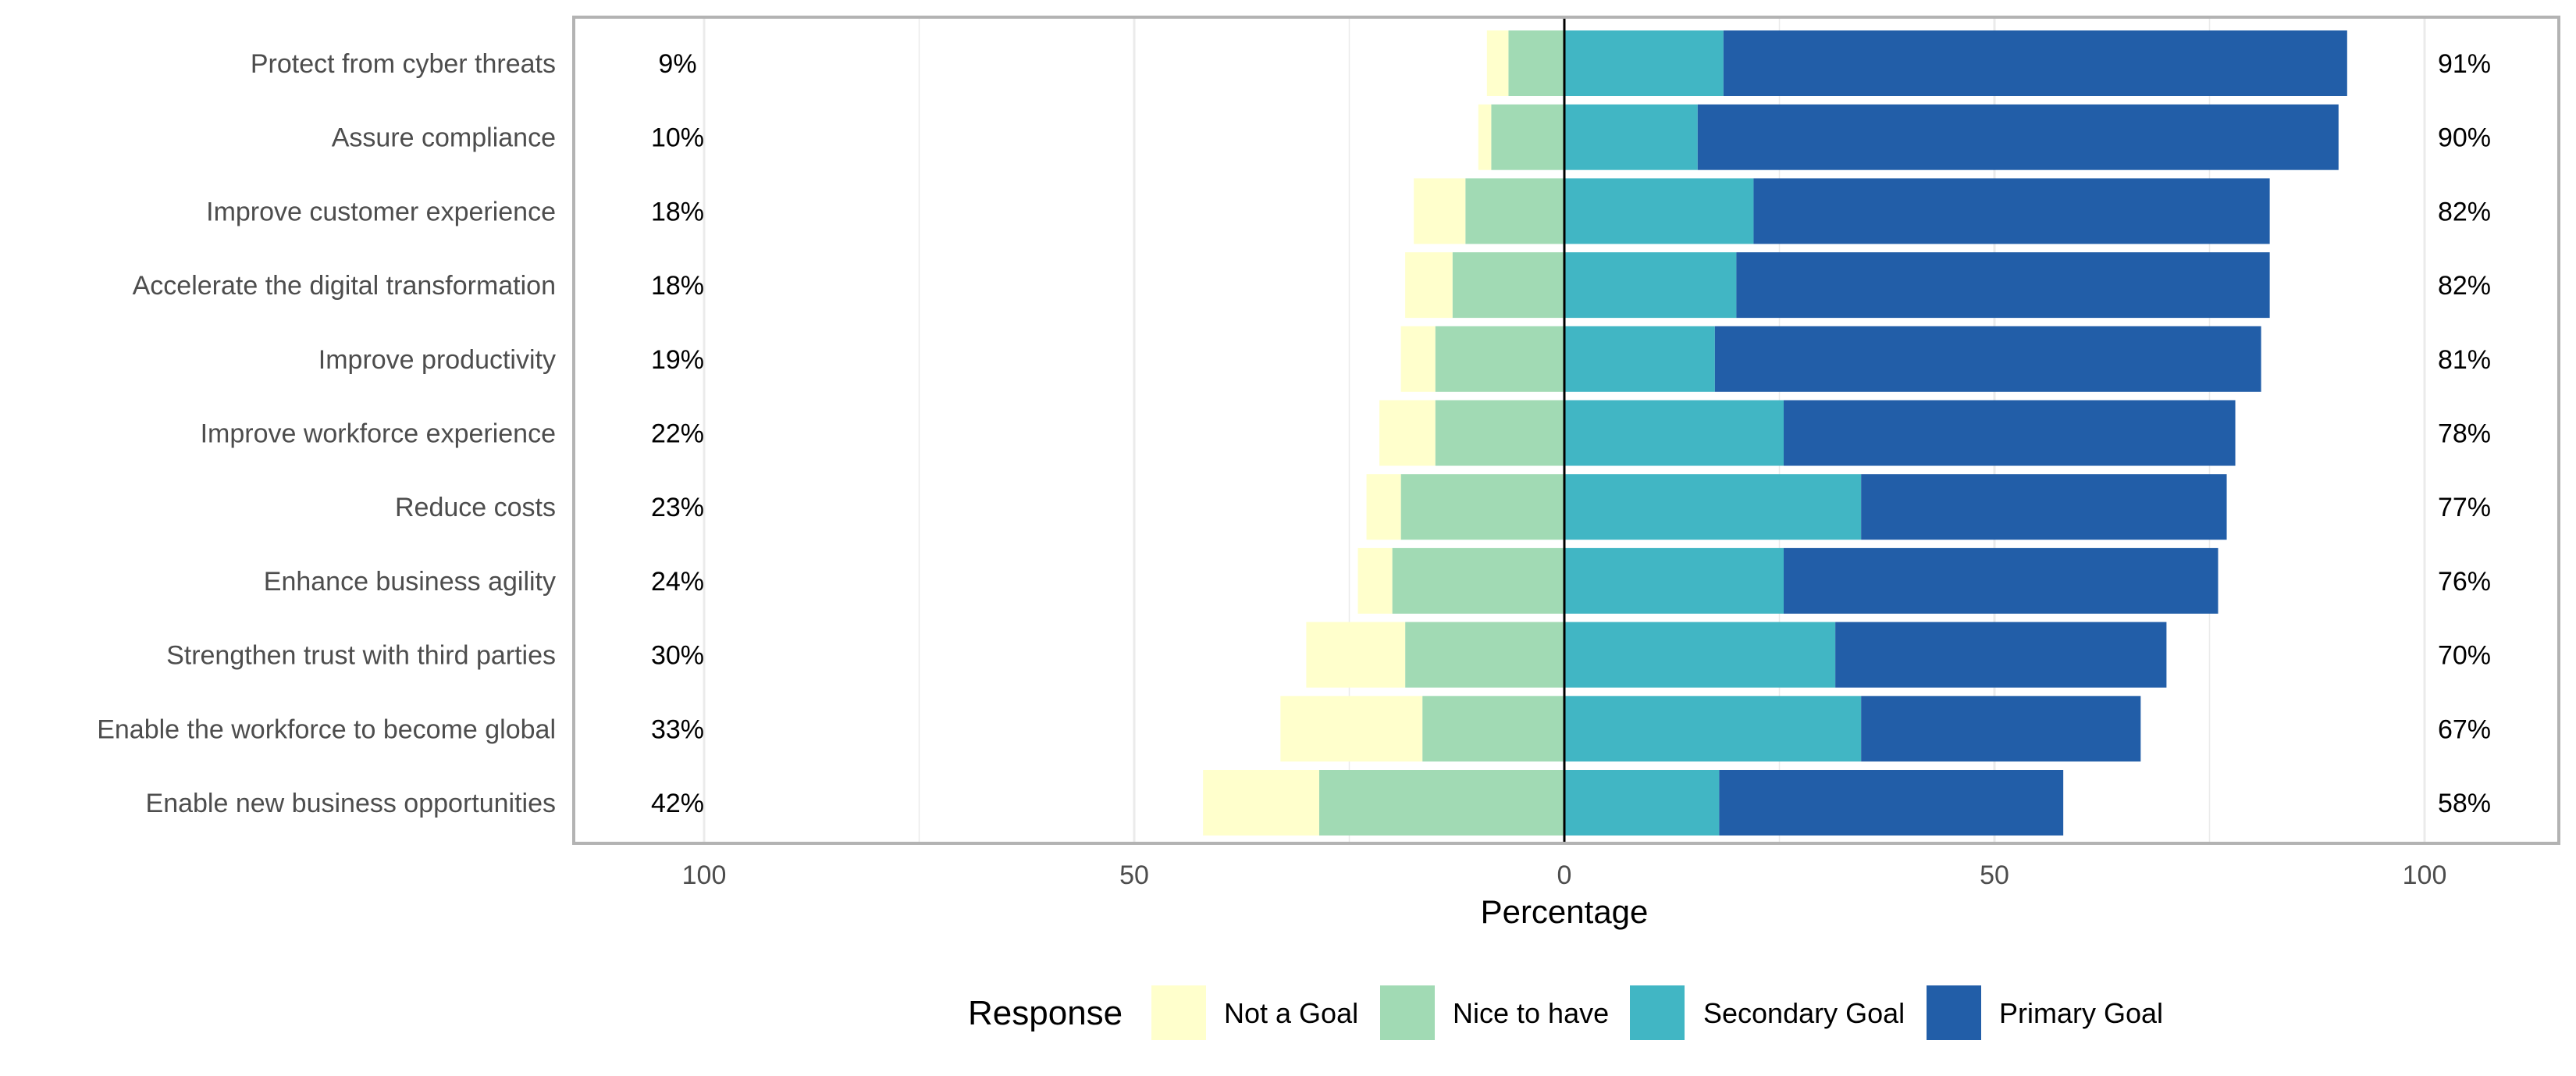  Describe the element at coordinates (2464, 729) in the screenshot. I see `right-total-label: 67%` at that location.